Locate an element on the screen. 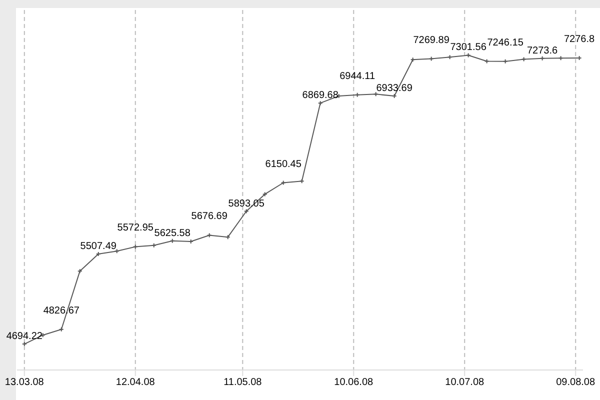 Image resolution: width=600 pixels, height=400 pixels. data-label: 7269.89 is located at coordinates (431, 40).